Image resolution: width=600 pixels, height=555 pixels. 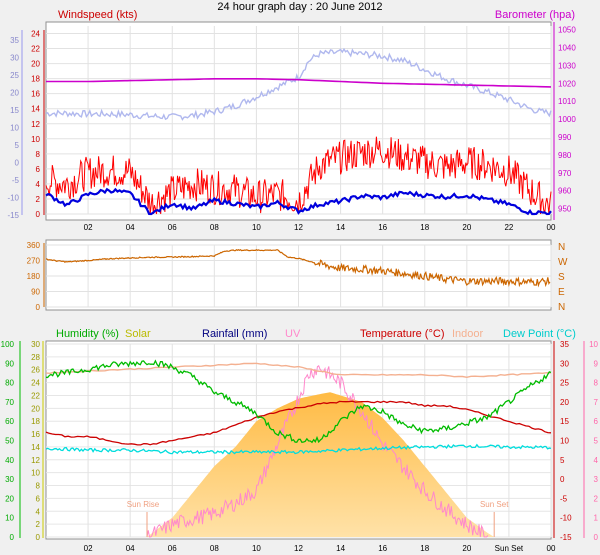 What do you see at coordinates (567, 101) in the screenshot?
I see `barometer-tick-label: 1010` at bounding box center [567, 101].